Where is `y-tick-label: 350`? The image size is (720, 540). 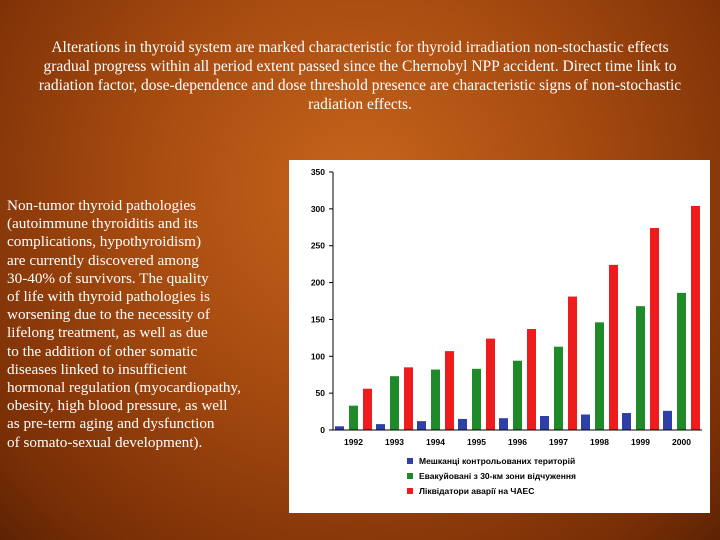
y-tick-label: 350 is located at coordinates (318, 172).